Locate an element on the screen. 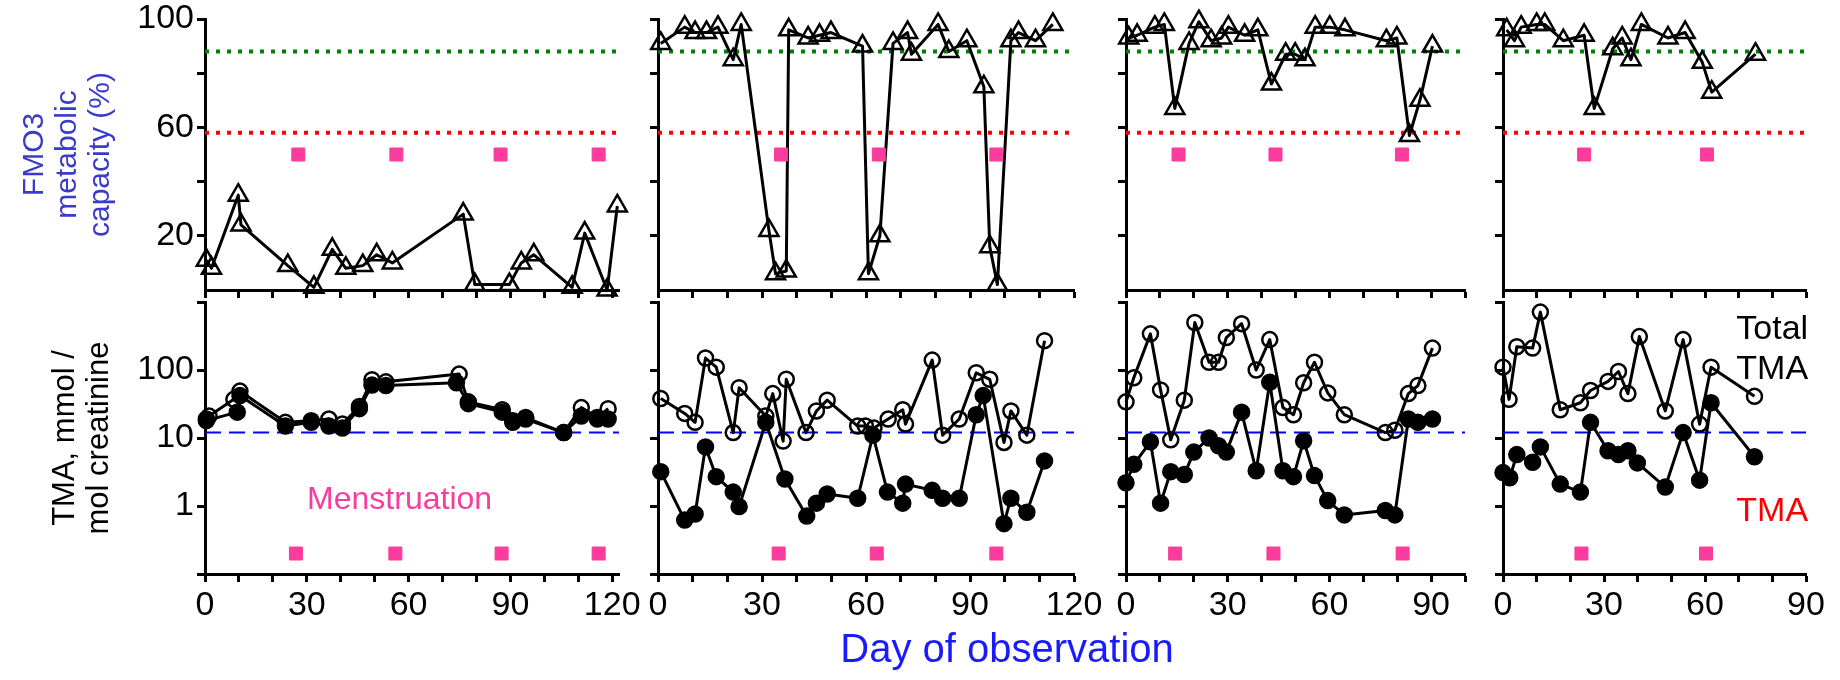  y-tick-label: 10 is located at coordinates (175, 435).